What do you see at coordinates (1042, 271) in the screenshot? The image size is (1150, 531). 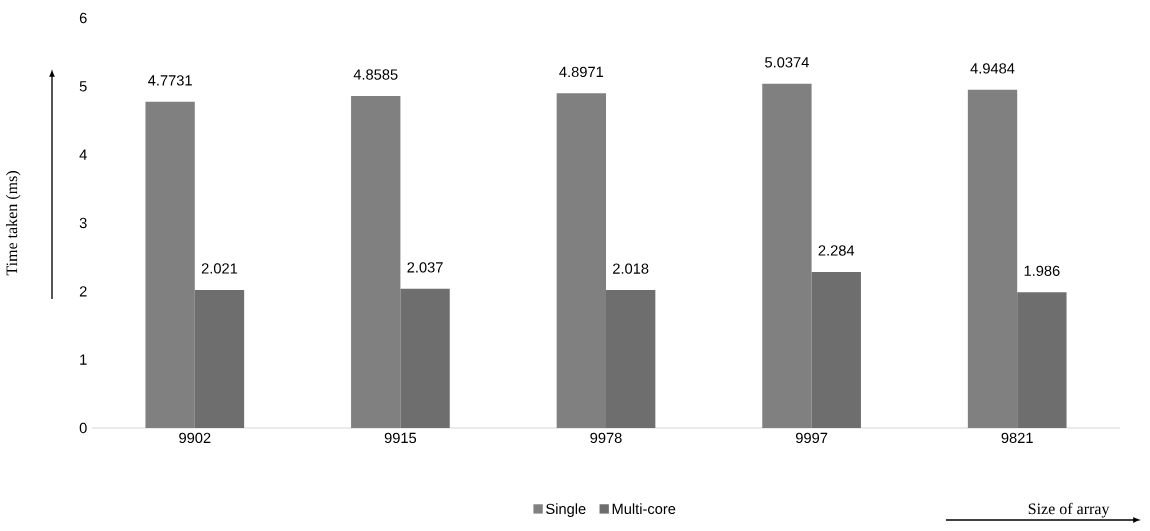 I see `data-label: 1.986` at bounding box center [1042, 271].